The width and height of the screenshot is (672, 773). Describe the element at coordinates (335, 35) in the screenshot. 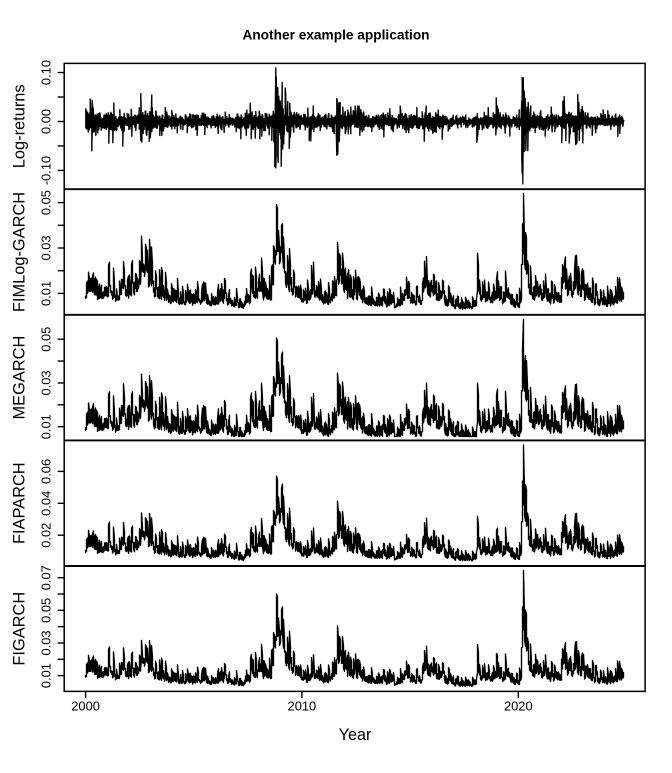

I see `svg-text: Another example application` at that location.